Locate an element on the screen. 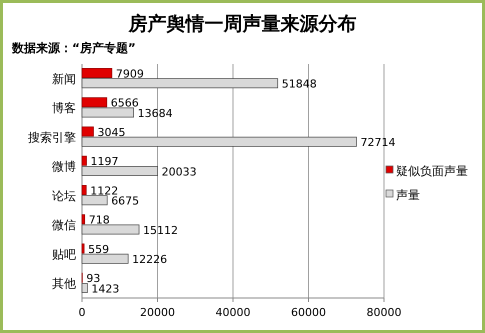 The width and height of the screenshot is (485, 333). y-tick-label: 贴吧 is located at coordinates (64, 254).